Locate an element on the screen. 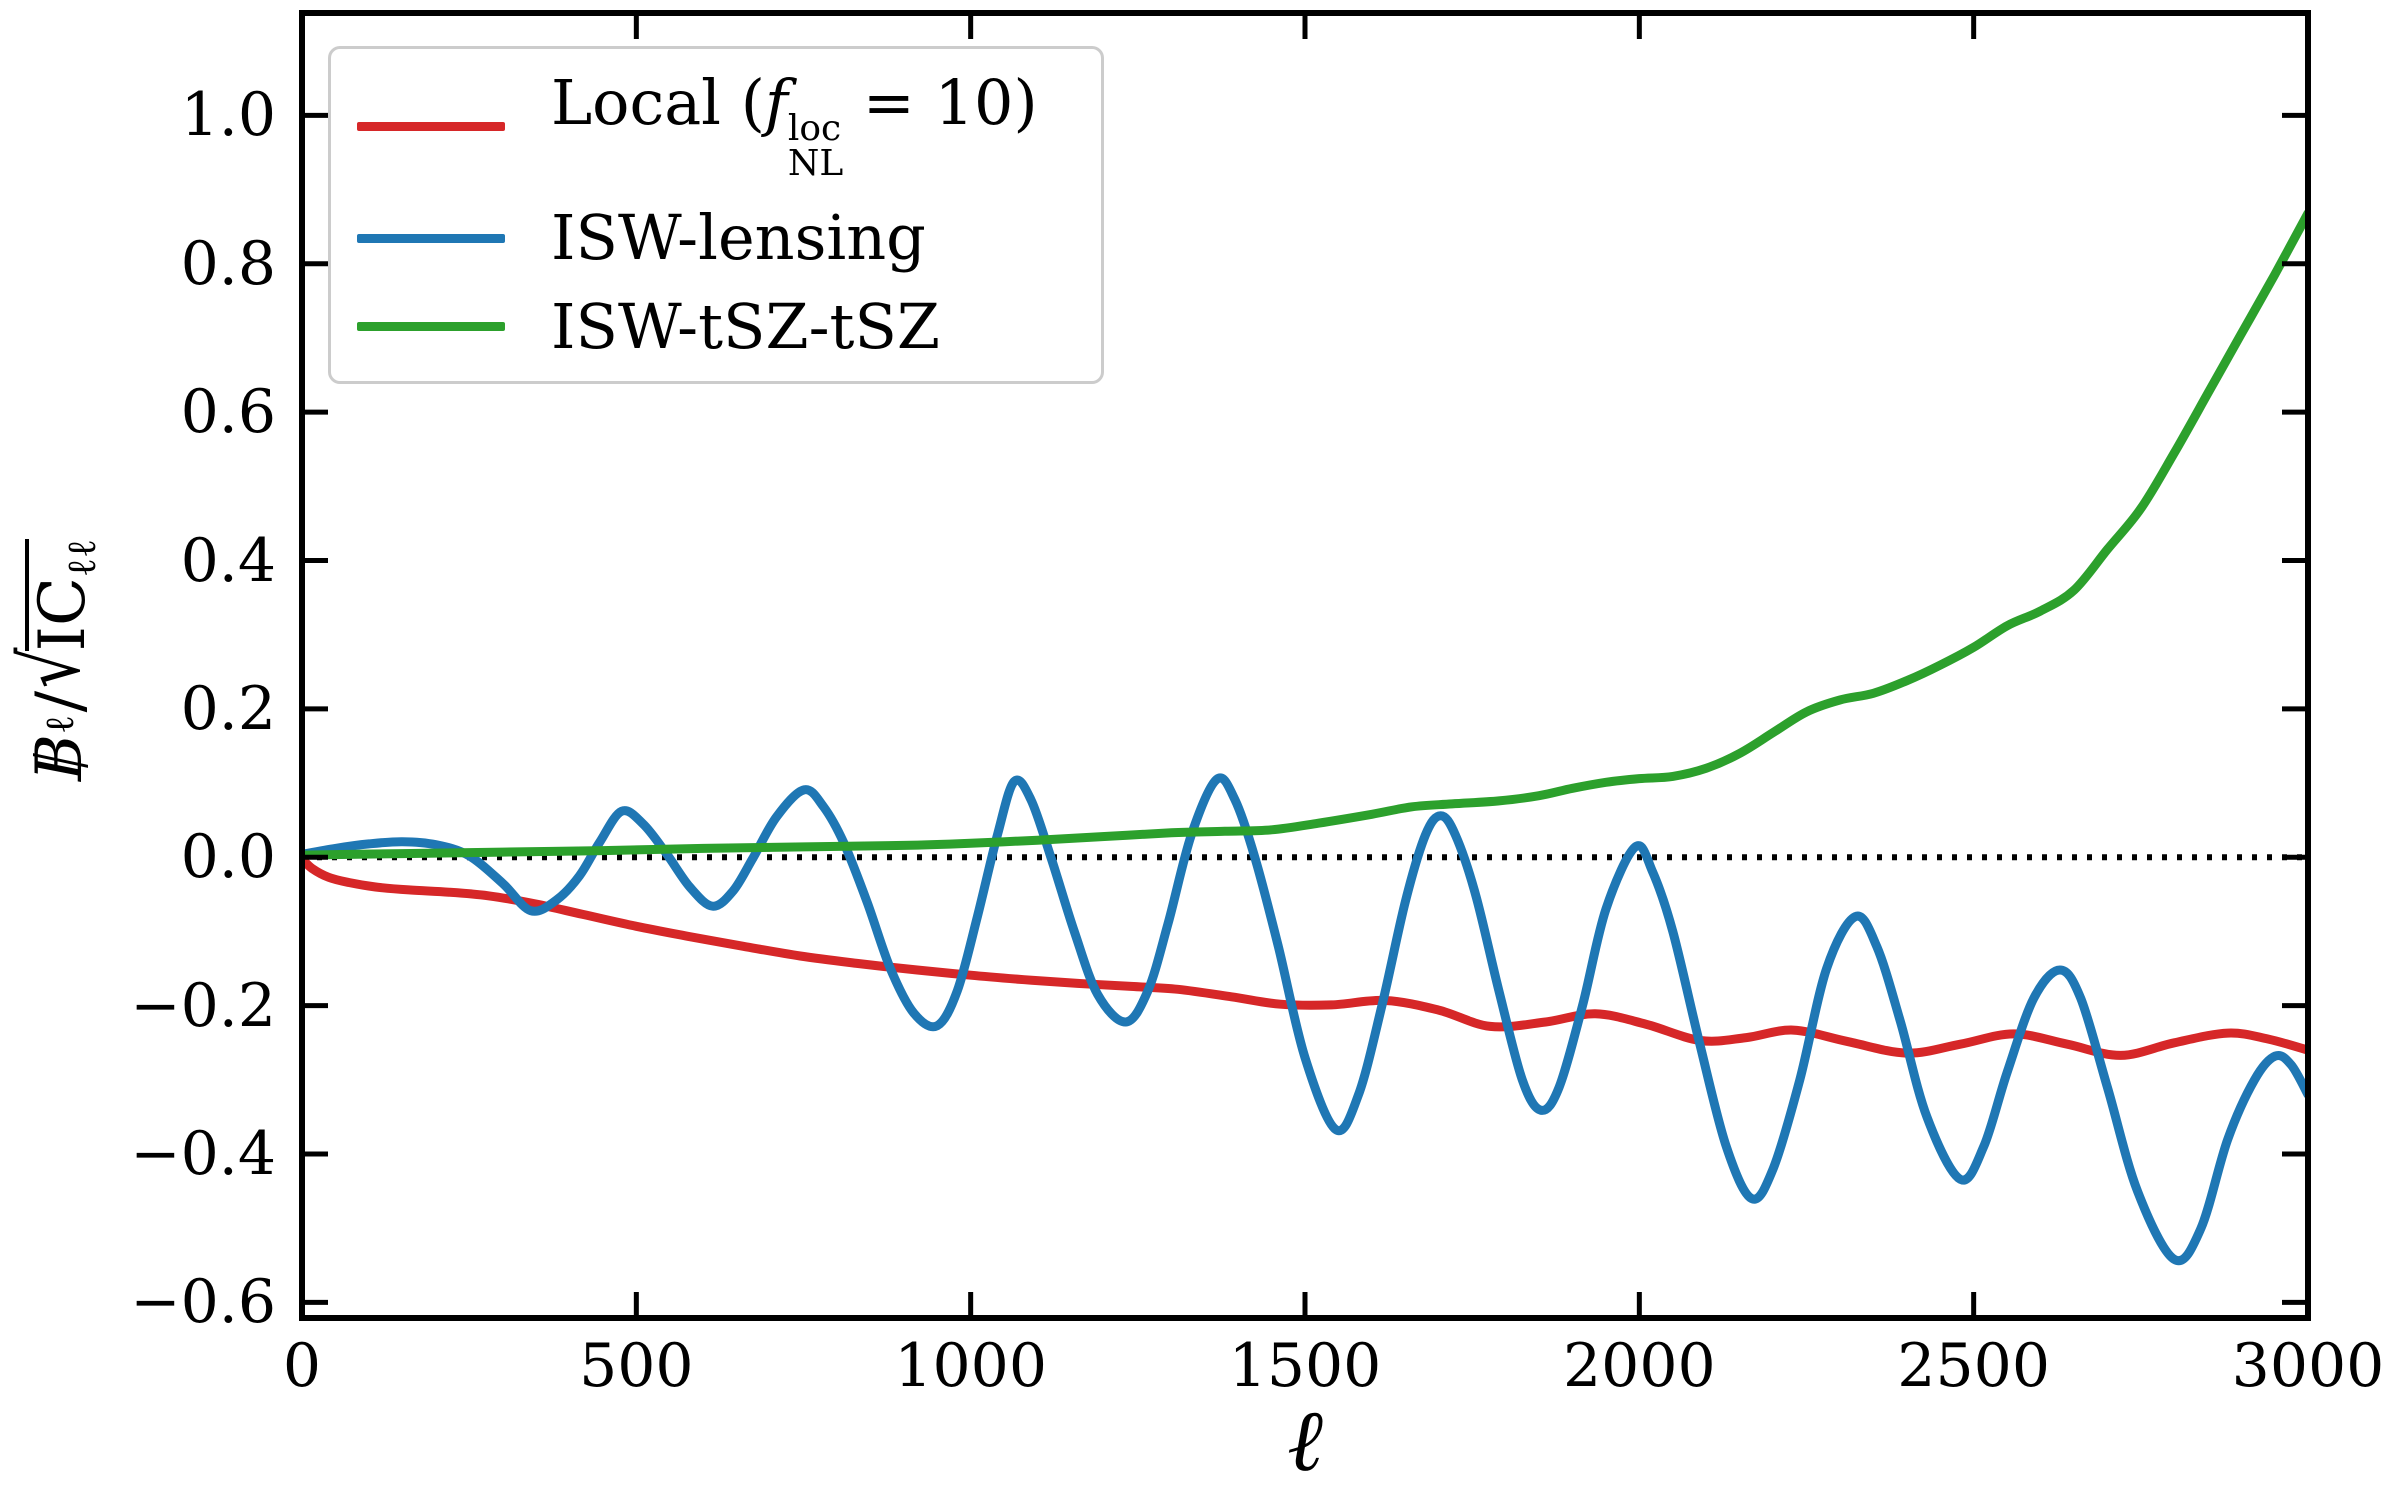 The image size is (2400, 1500). legend-entry-local: Local (f loc NL = 10) is located at coordinates (716, 125).